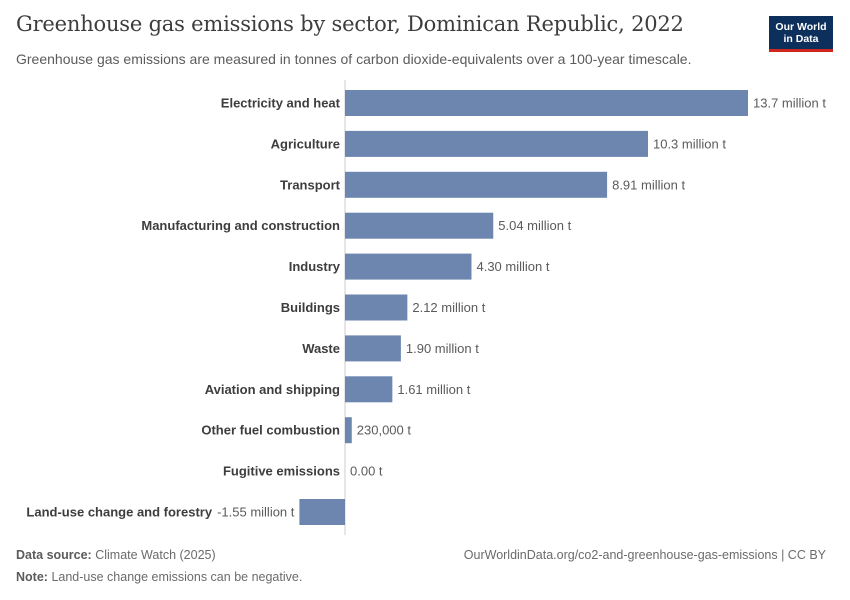 The height and width of the screenshot is (600, 850). I want to click on bar-buildings, so click(376, 307).